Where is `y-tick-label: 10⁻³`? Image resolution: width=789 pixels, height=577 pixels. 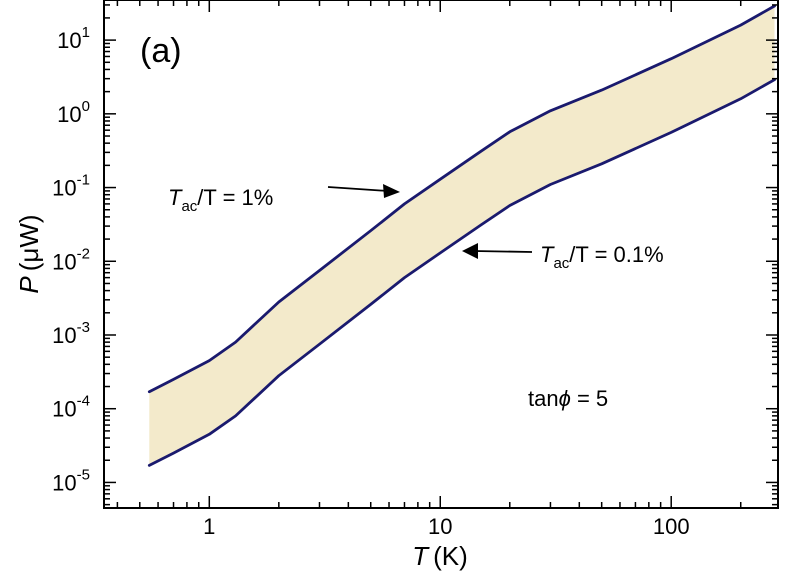
y-tick-label: 10⁻³ is located at coordinates (71, 333).